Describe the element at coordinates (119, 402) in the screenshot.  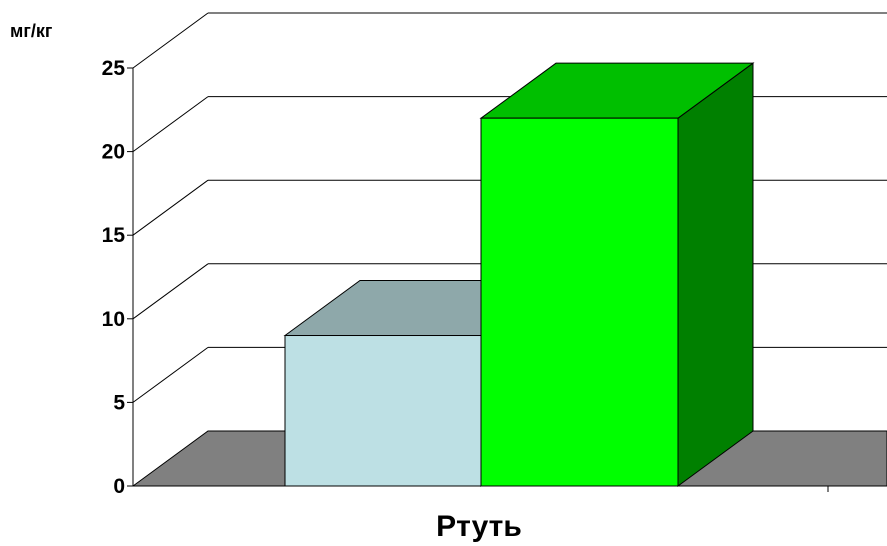
I see `y-tick-label: 5` at that location.